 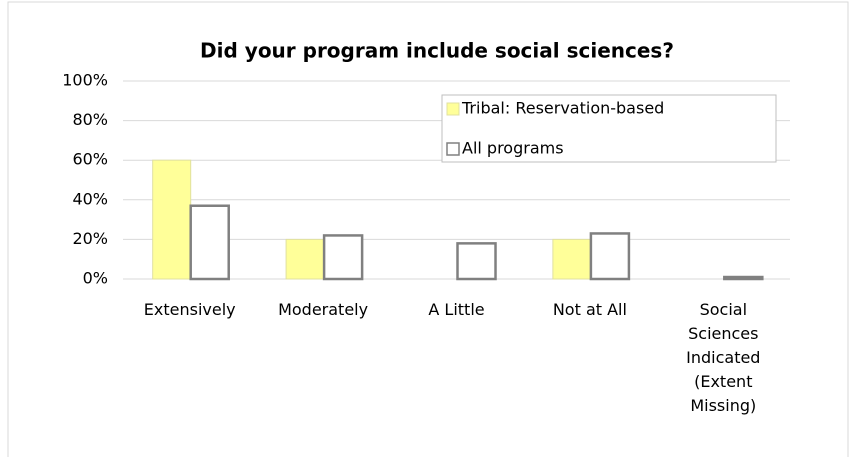 I want to click on y-tick-label: 80%, so click(x=90, y=119).